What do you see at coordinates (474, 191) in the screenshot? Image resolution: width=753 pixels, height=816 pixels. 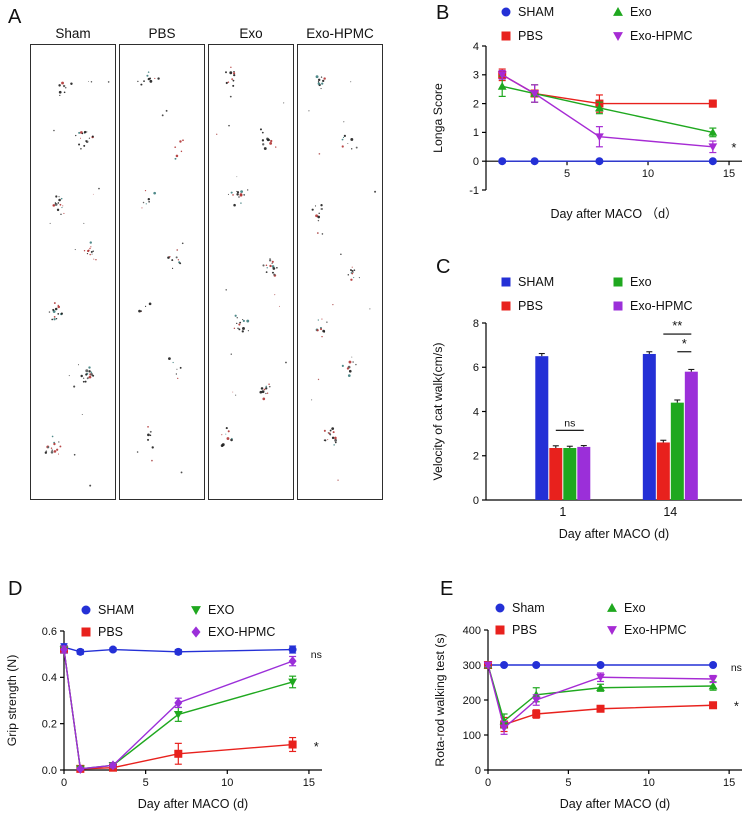 I see `svg-text: -1` at bounding box center [474, 191].